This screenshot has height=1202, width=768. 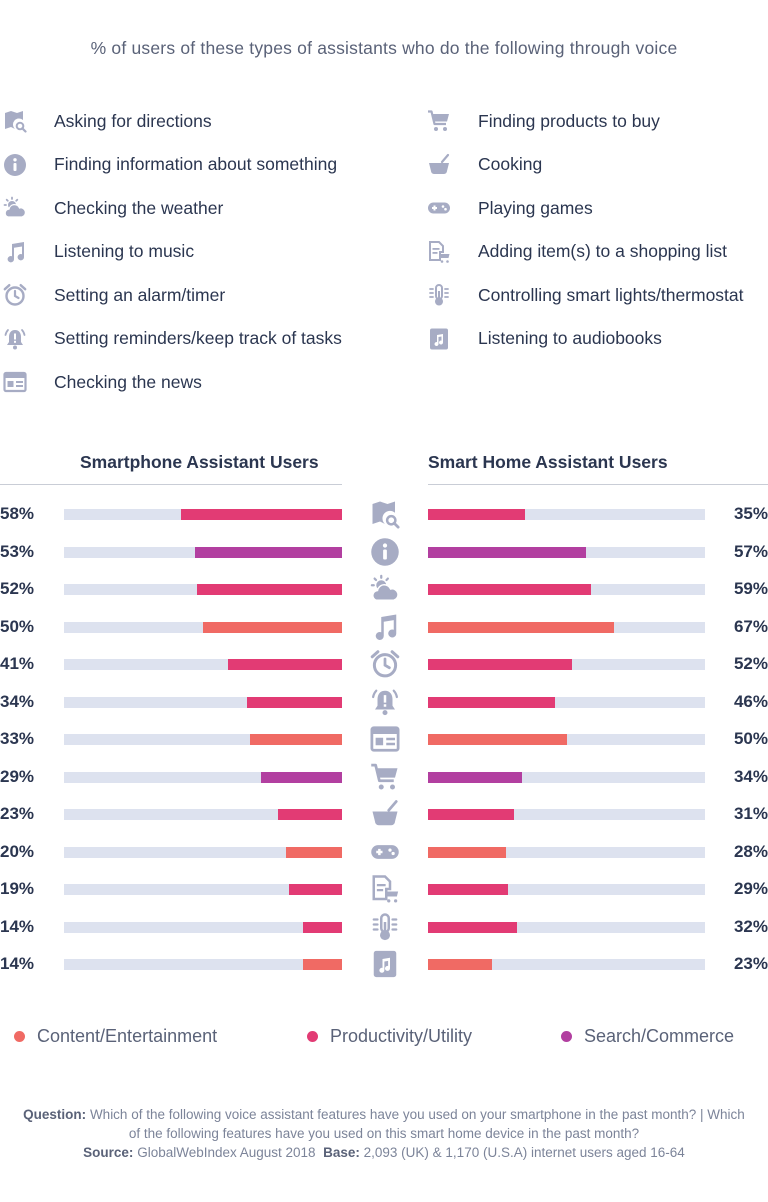 I want to click on key-label: Playing games, so click(x=535, y=207).